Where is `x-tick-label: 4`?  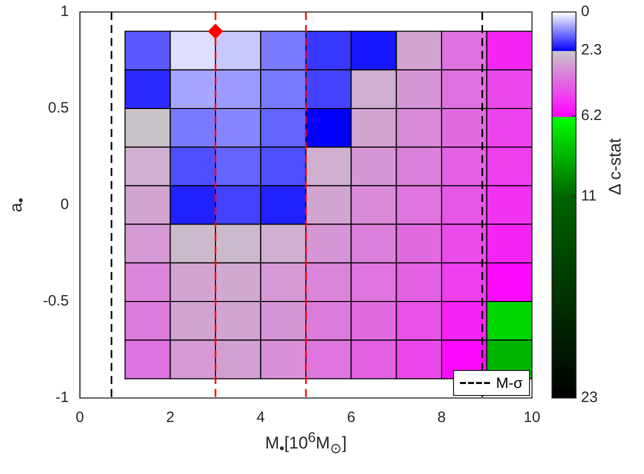 x-tick-label: 4 is located at coordinates (260, 417).